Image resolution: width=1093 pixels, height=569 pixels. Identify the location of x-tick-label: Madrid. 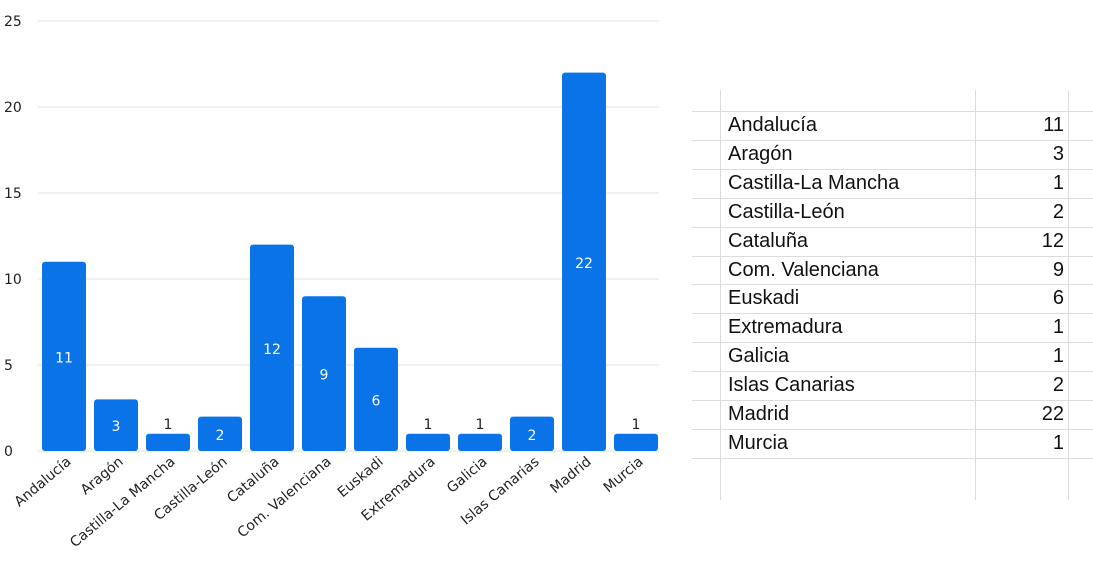
(570, 475).